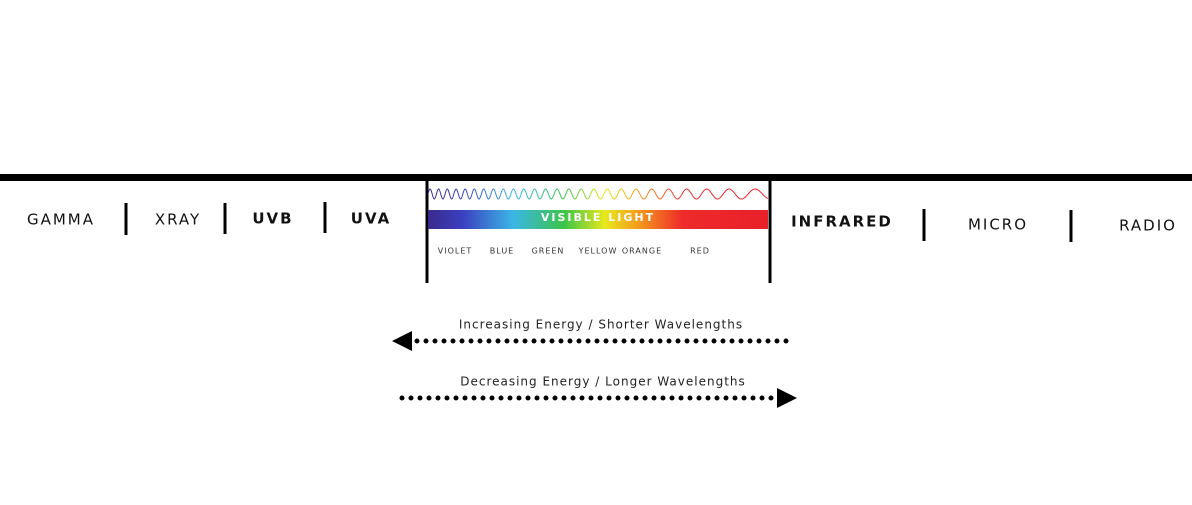  What do you see at coordinates (596, 177) in the screenshot?
I see `spectrum-baseline` at bounding box center [596, 177].